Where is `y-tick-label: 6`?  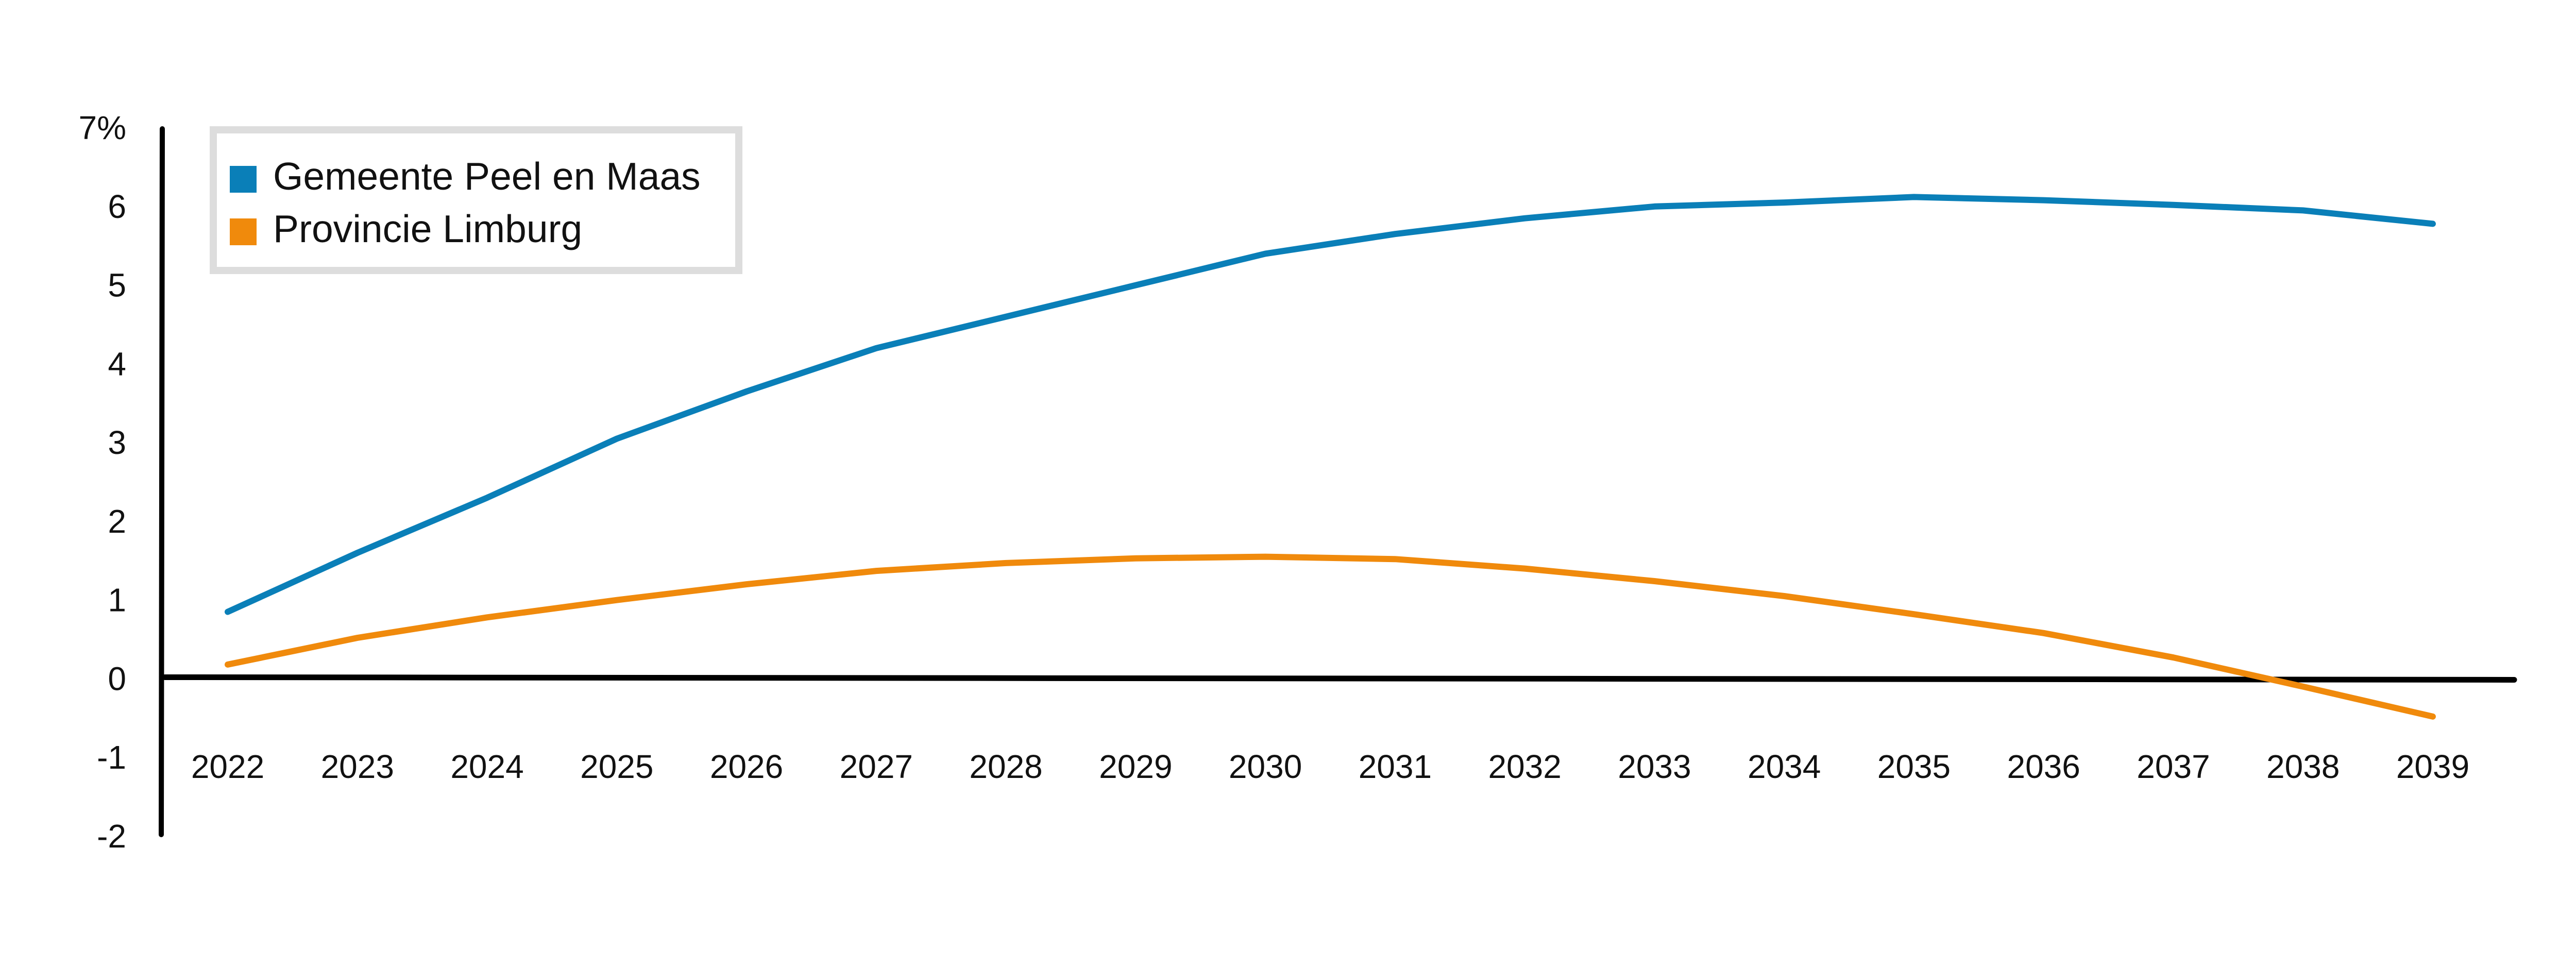
y-tick-label: 6 is located at coordinates (117, 206).